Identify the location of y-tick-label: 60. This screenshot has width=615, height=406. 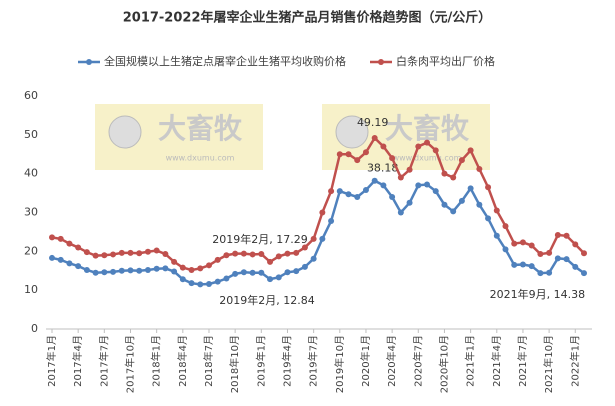
(31, 95).